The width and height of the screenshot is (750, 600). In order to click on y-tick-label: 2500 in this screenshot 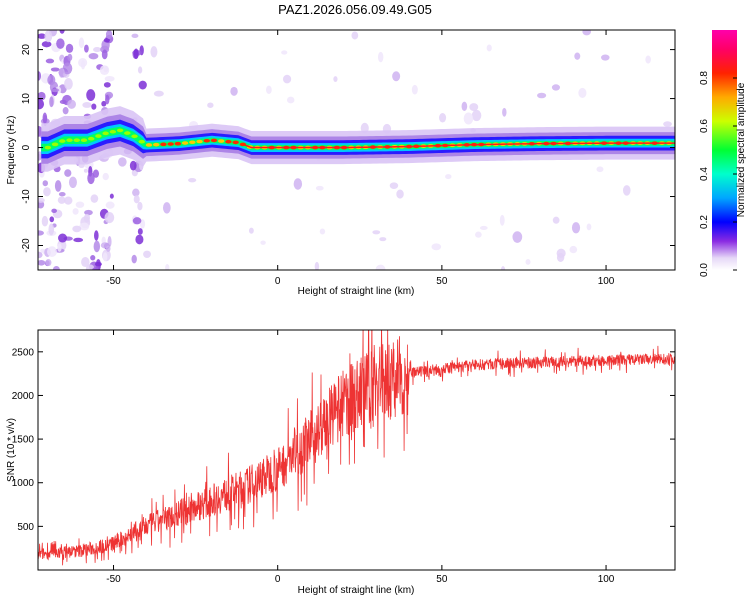, I will do `click(23, 352)`.